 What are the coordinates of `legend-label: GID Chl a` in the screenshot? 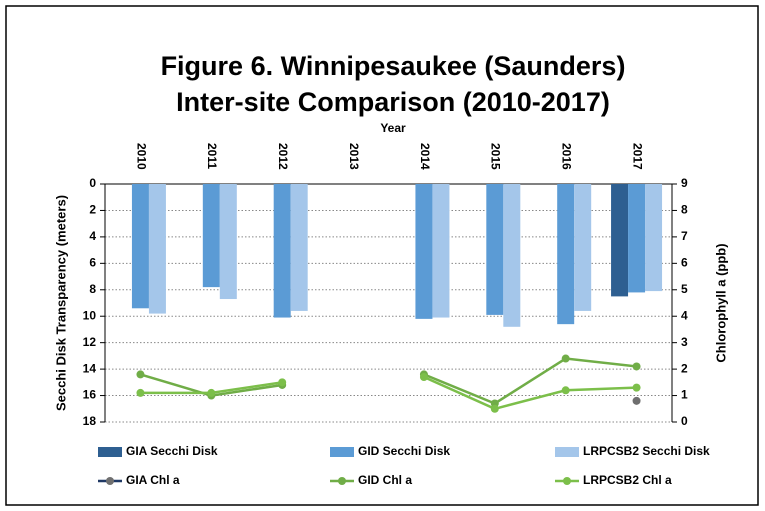 It's located at (385, 480).